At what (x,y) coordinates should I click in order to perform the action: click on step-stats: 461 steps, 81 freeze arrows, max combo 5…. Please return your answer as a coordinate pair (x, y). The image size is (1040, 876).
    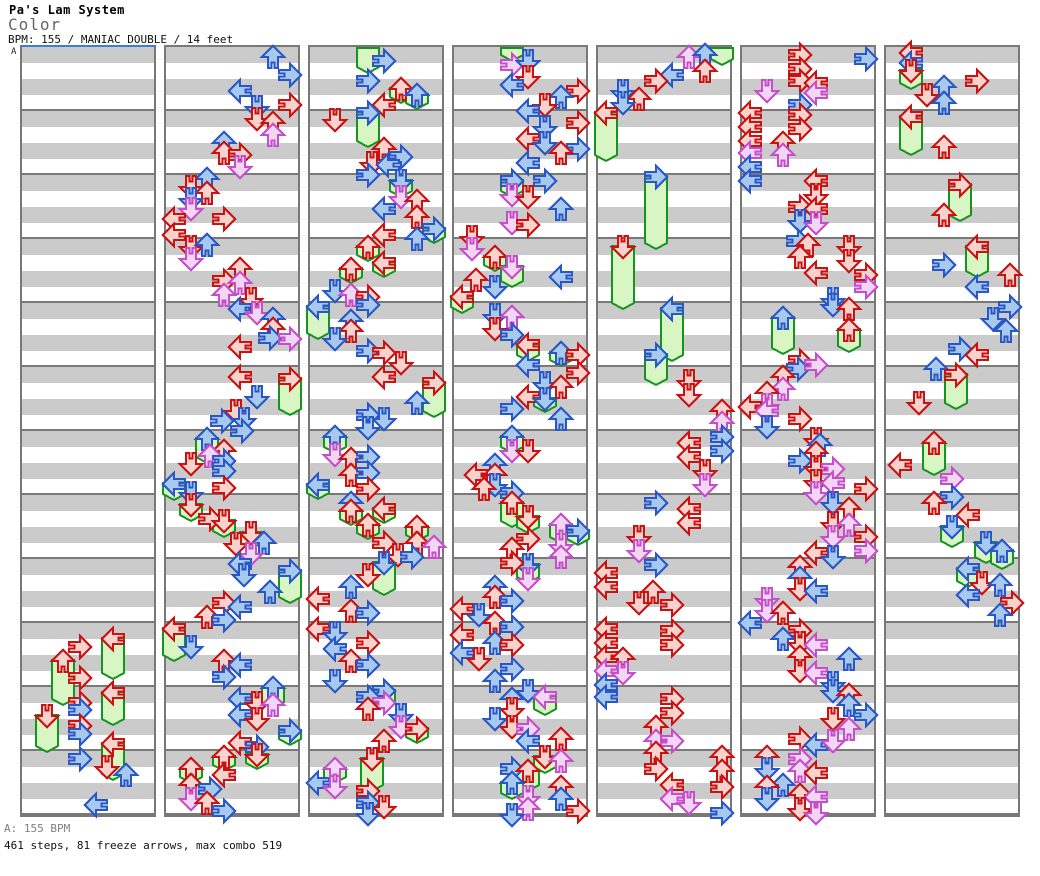
    Looking at the image, I should click on (143, 845).